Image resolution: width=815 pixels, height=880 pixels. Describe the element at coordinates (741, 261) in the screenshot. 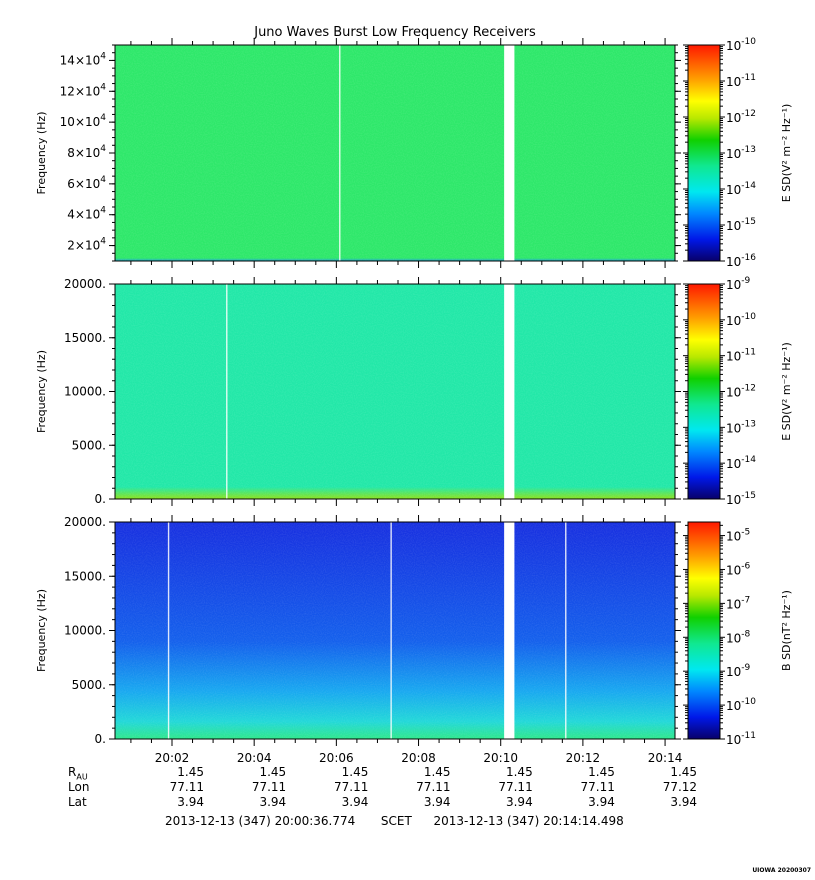

I see `colorbar-tick-label: 10⁻¹⁶` at that location.